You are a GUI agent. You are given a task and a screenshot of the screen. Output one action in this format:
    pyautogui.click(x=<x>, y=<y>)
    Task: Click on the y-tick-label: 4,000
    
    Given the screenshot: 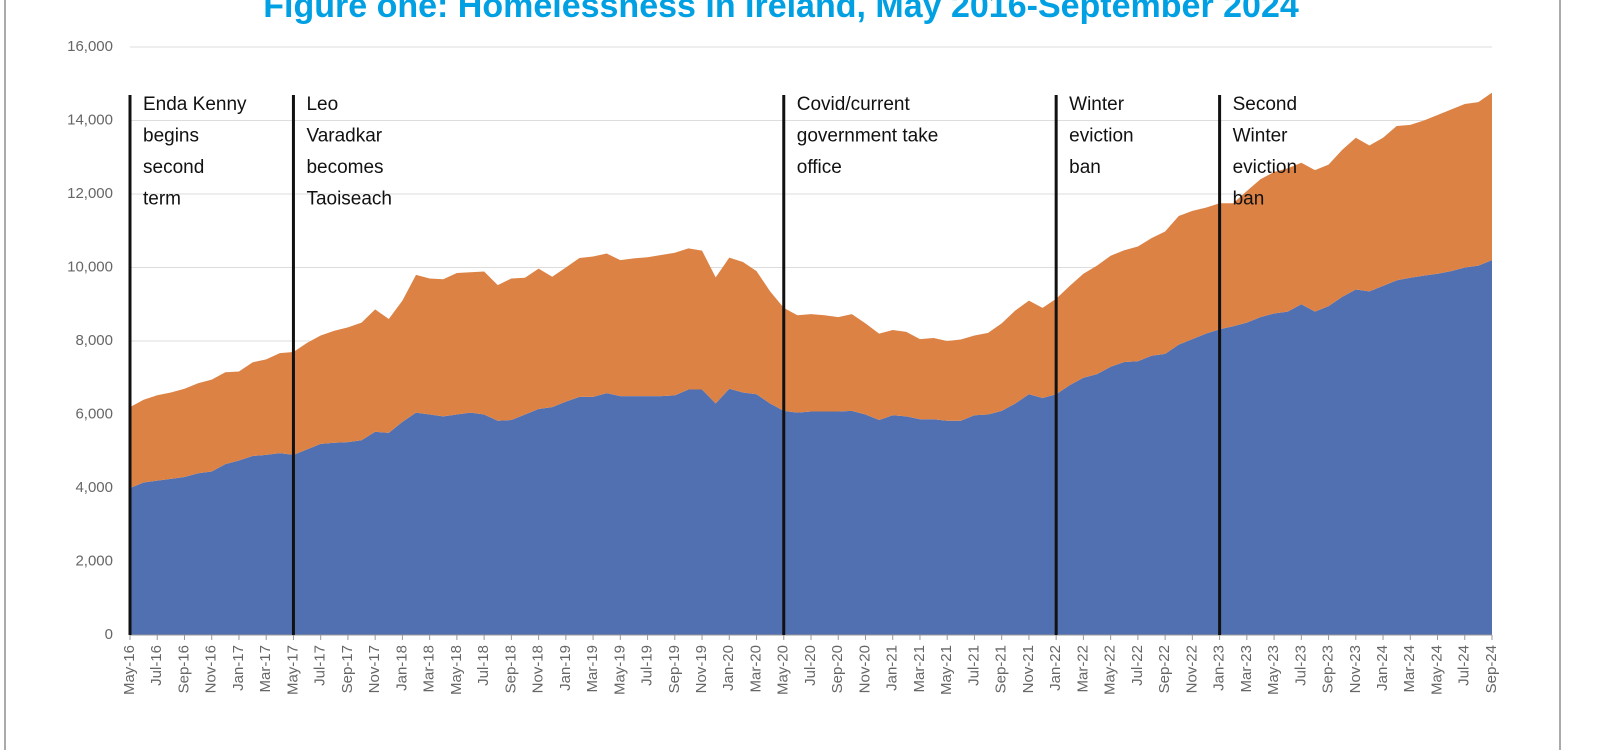 What is the action you would take?
    pyautogui.click(x=94, y=487)
    